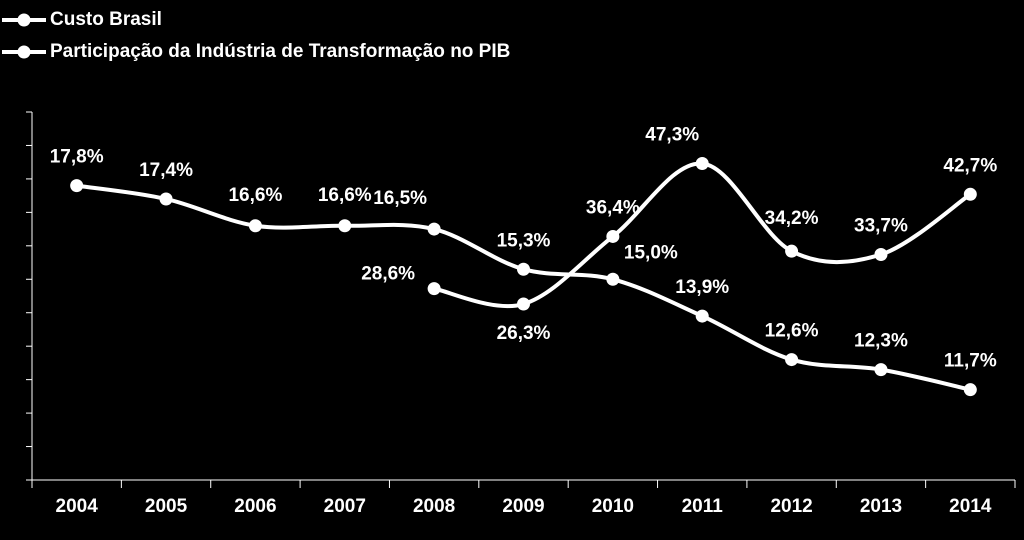 The width and height of the screenshot is (1024, 540). I want to click on x-tick-label: 2007, so click(345, 506).